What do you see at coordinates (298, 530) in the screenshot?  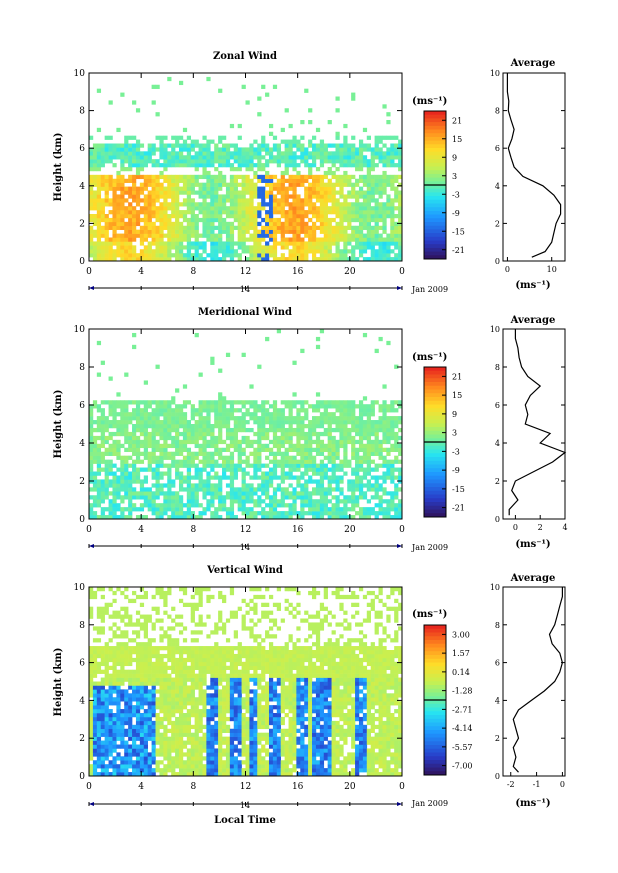 I see `x-tick-label: 16` at bounding box center [298, 530].